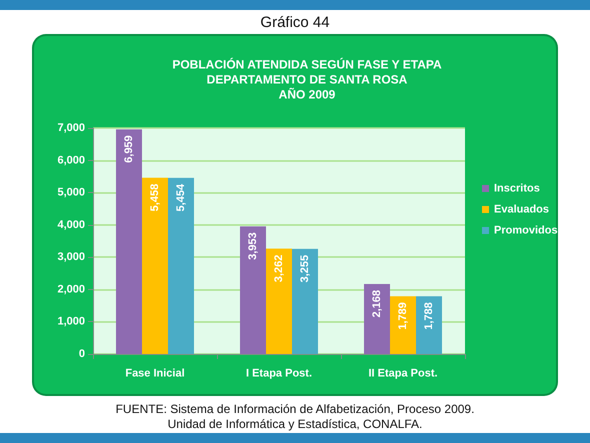 The width and height of the screenshot is (590, 443). Describe the element at coordinates (279, 374) in the screenshot. I see `x-tick-label: I Etapa Post.` at that location.